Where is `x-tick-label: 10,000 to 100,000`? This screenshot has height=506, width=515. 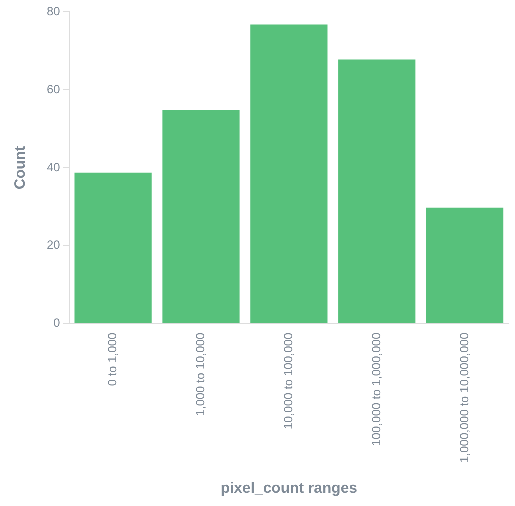 x-tick-label: 10,000 to 100,000 is located at coordinates (288, 381).